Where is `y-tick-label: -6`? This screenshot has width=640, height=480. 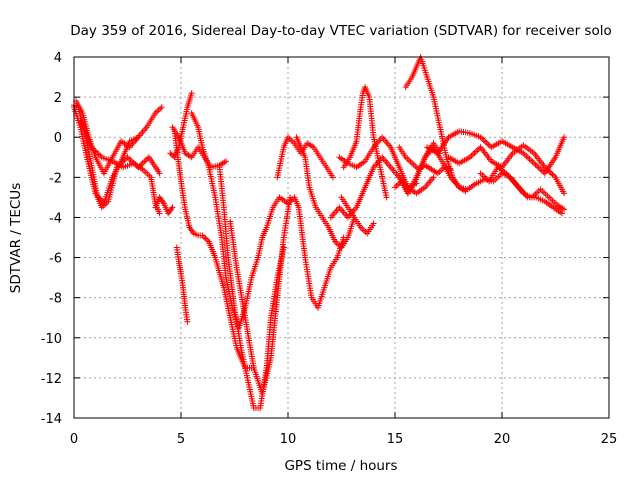 y-tick-label: -6 is located at coordinates (55, 259).